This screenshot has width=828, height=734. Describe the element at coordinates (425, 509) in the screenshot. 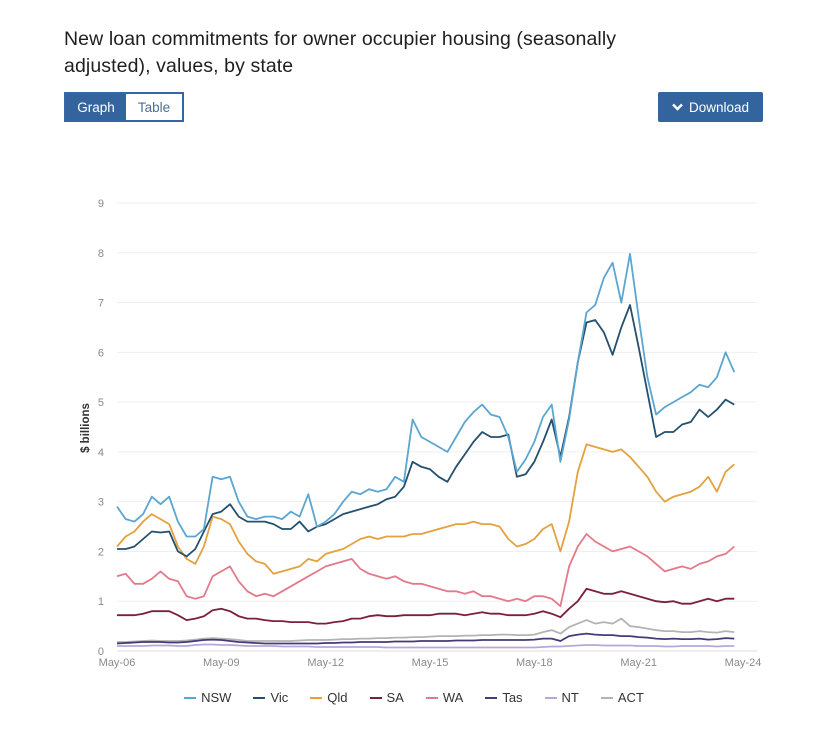

I see `series-line-qld` at that location.